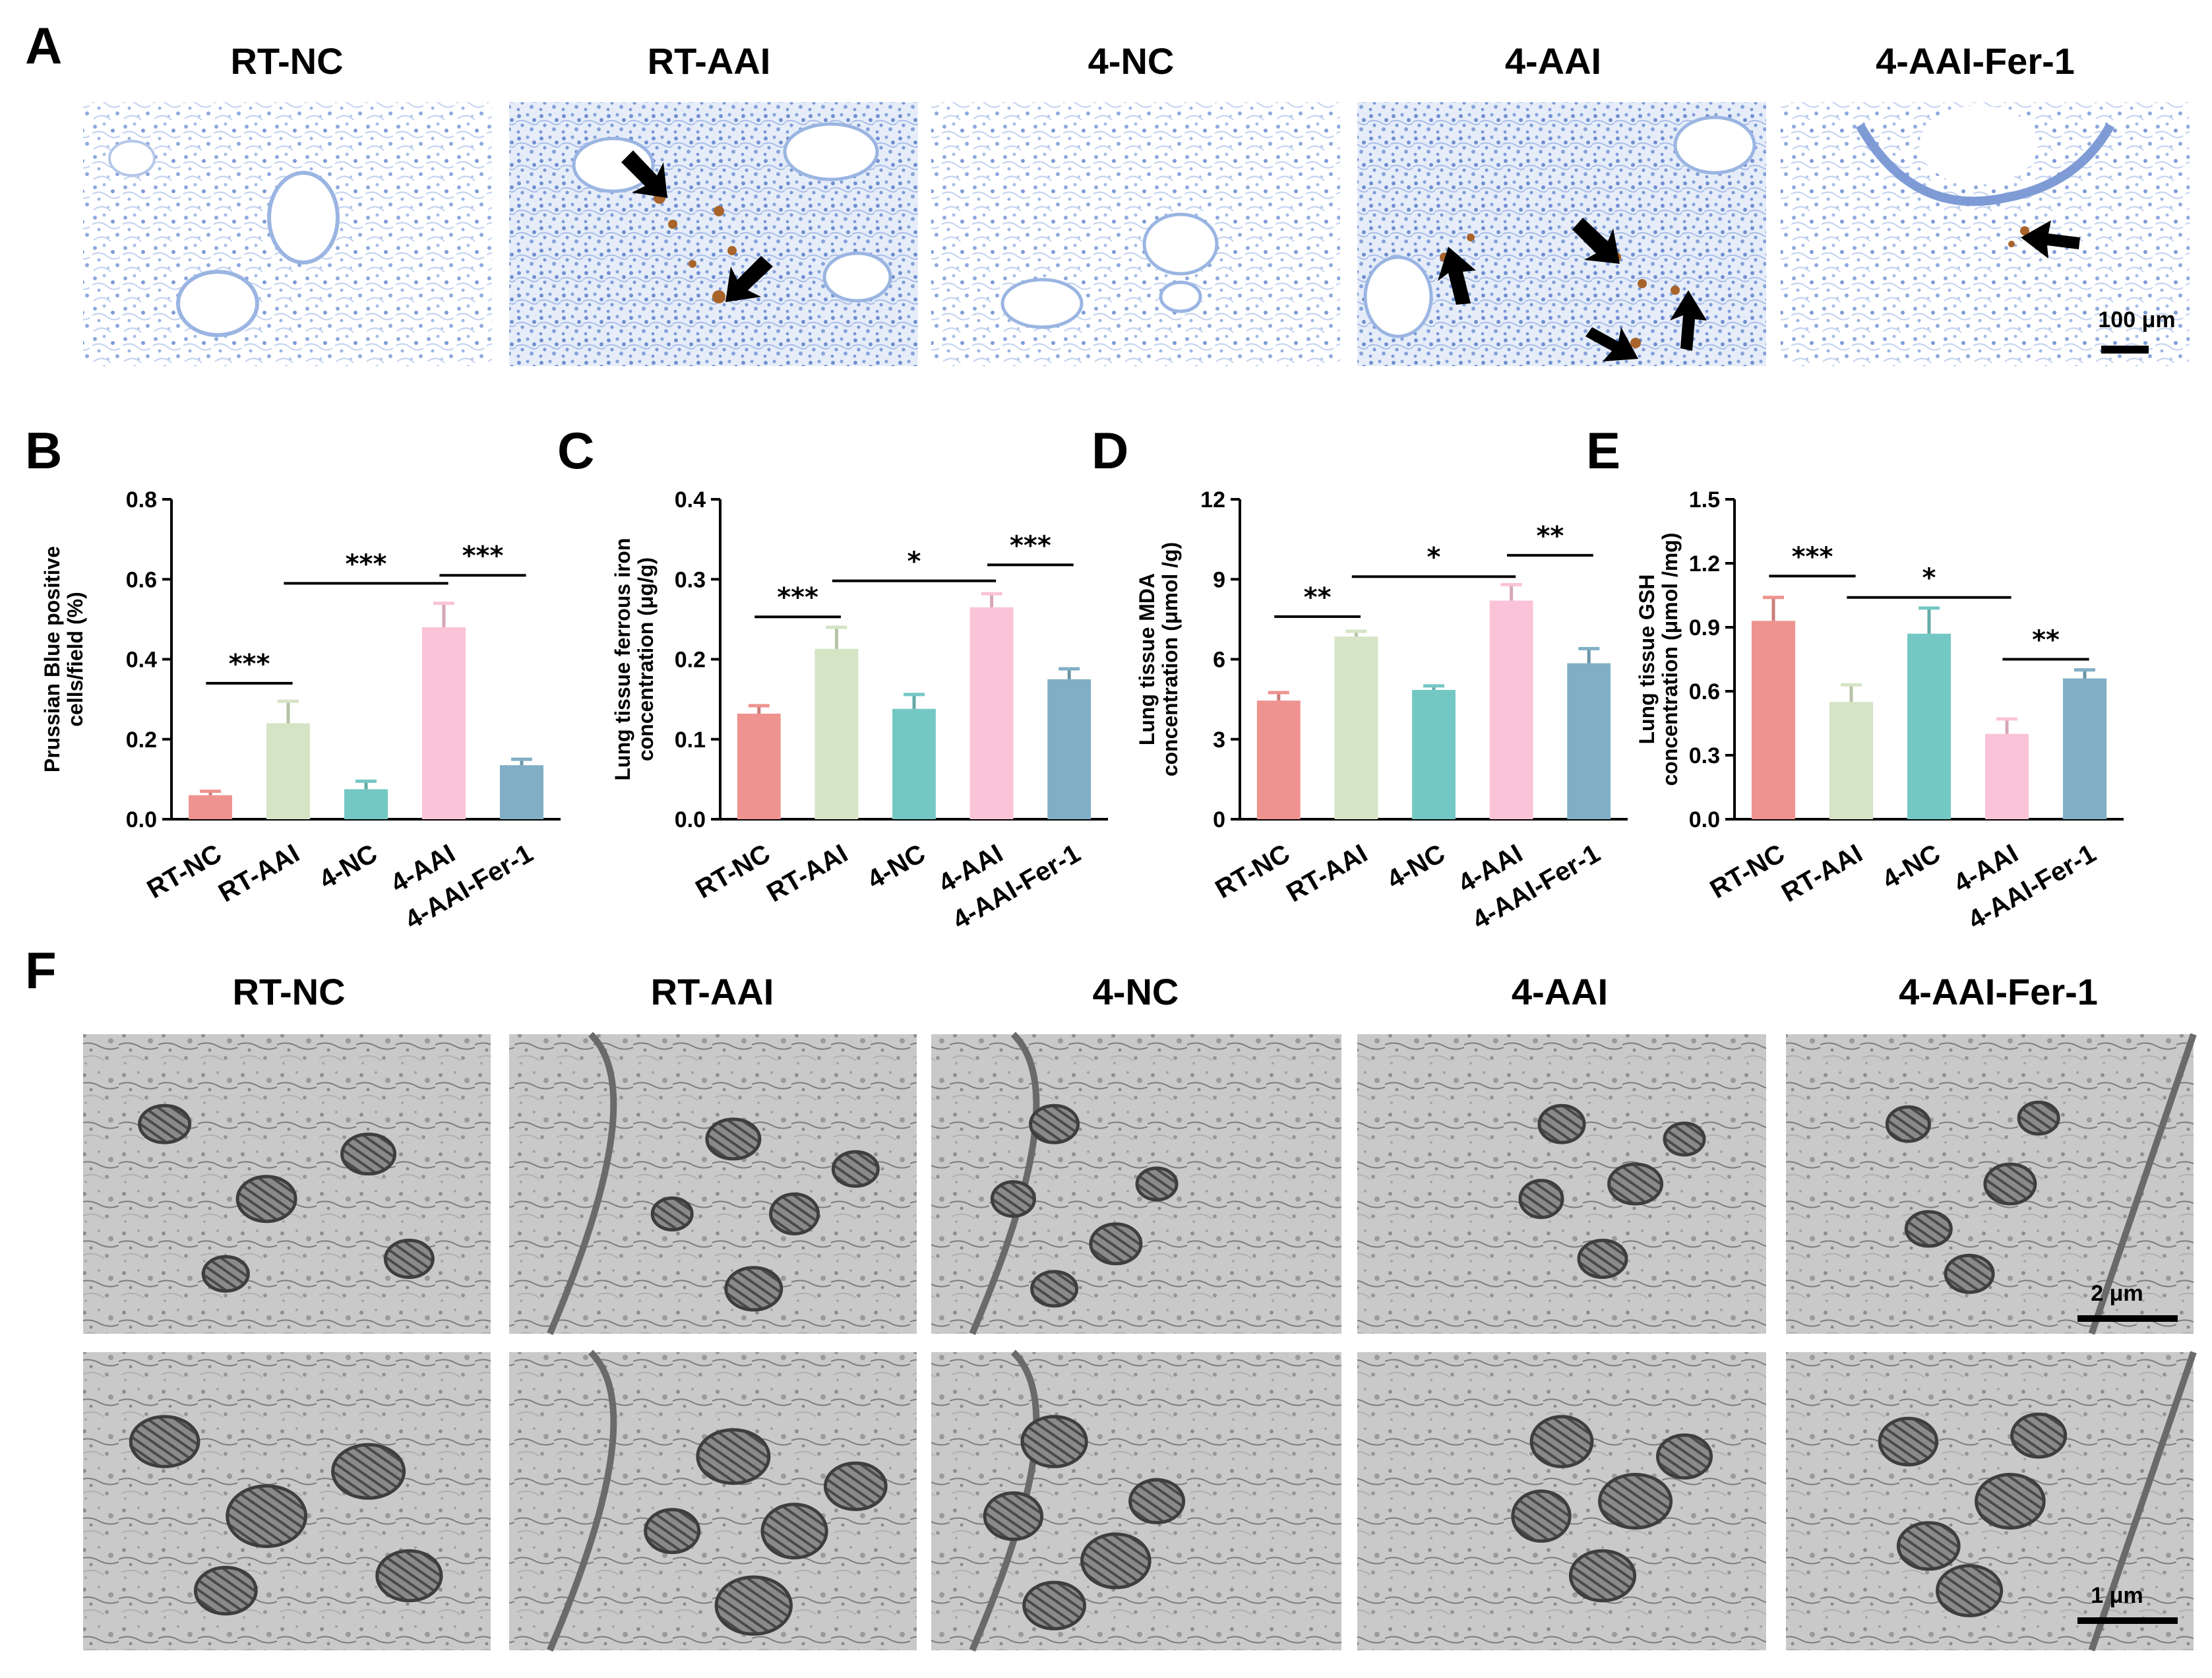 The height and width of the screenshot is (1678, 2212). Describe the element at coordinates (1147, 659) in the screenshot. I see `y-axis-label: Lung tissue MDA` at that location.